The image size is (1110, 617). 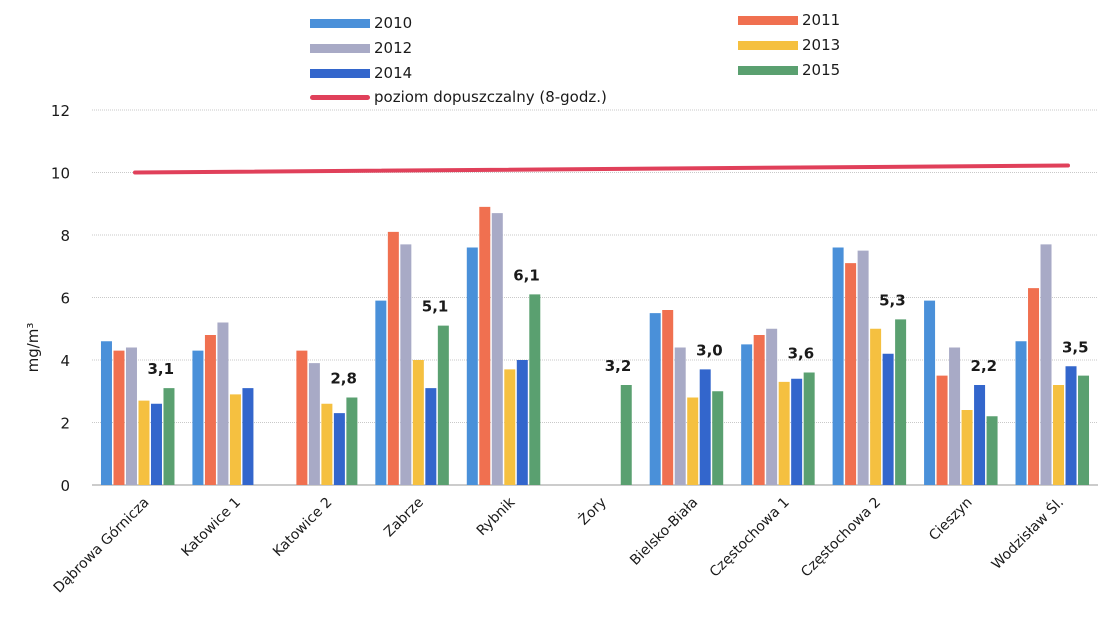 I want to click on reference-line, so click(x=601, y=169).